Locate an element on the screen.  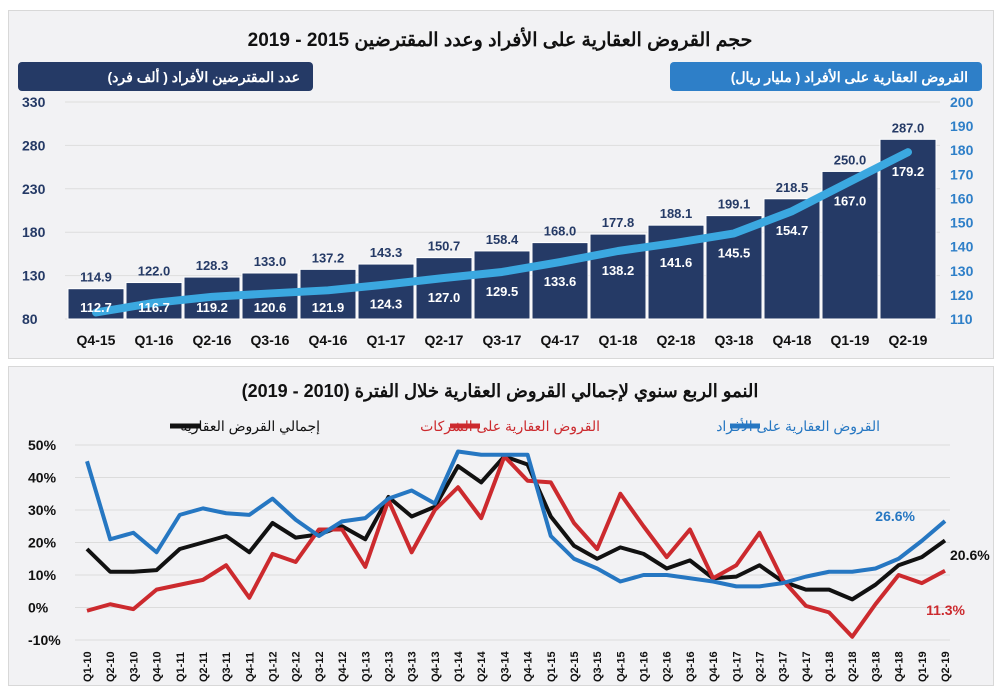
bar-value-label: 133.0 is located at coordinates (270, 261).